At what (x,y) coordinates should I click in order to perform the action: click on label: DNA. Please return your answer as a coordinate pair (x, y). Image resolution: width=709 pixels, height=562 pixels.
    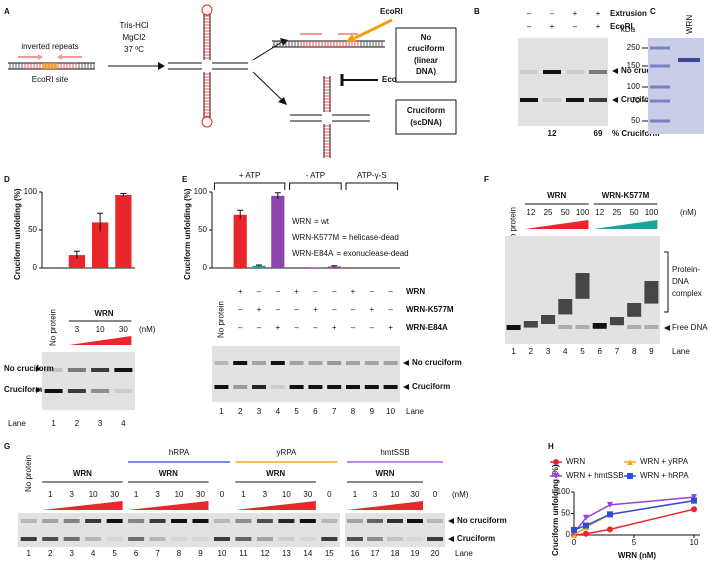
    Looking at the image, I should click on (681, 281).